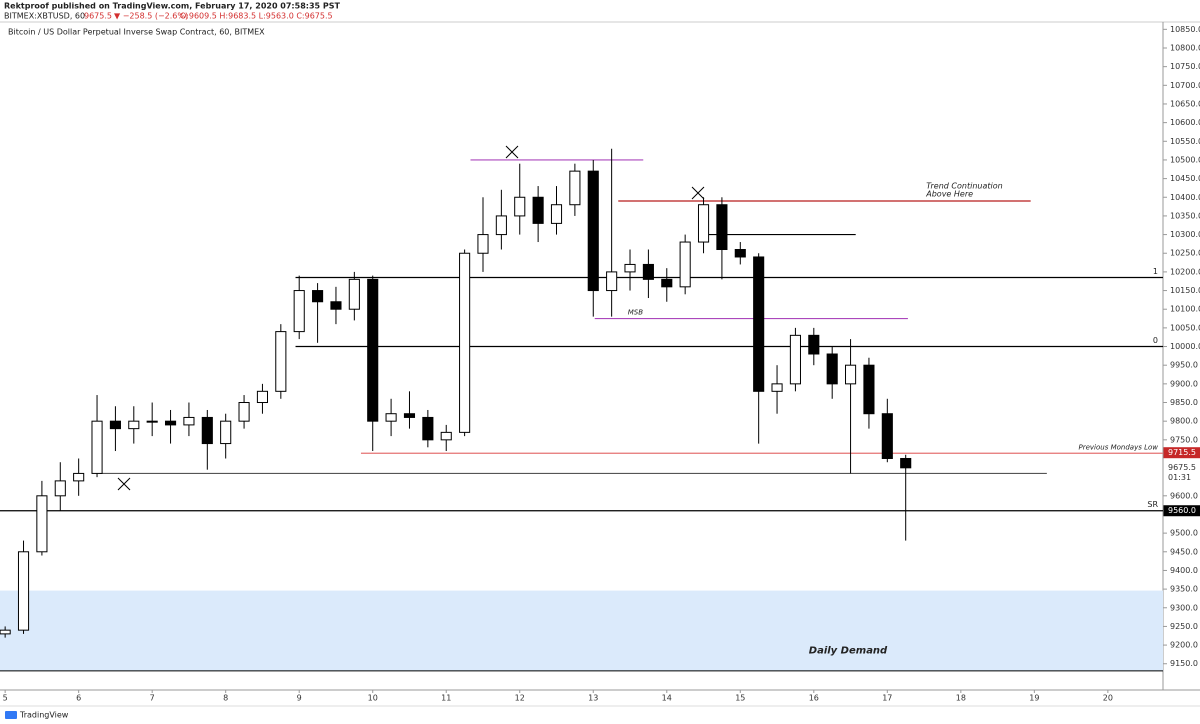 The height and width of the screenshot is (724, 1200). I want to click on y-tick-label: 10000.0, so click(1185, 346).